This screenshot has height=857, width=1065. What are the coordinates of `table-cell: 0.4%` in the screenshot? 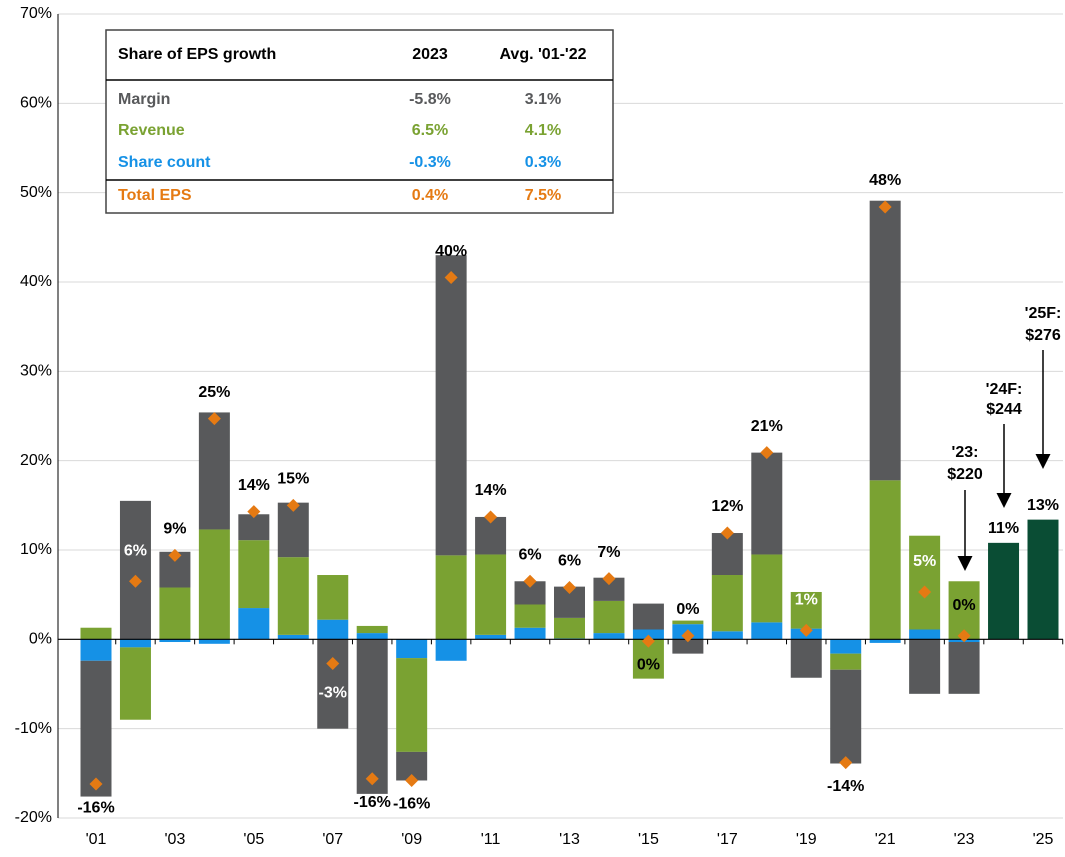 It's located at (430, 195).